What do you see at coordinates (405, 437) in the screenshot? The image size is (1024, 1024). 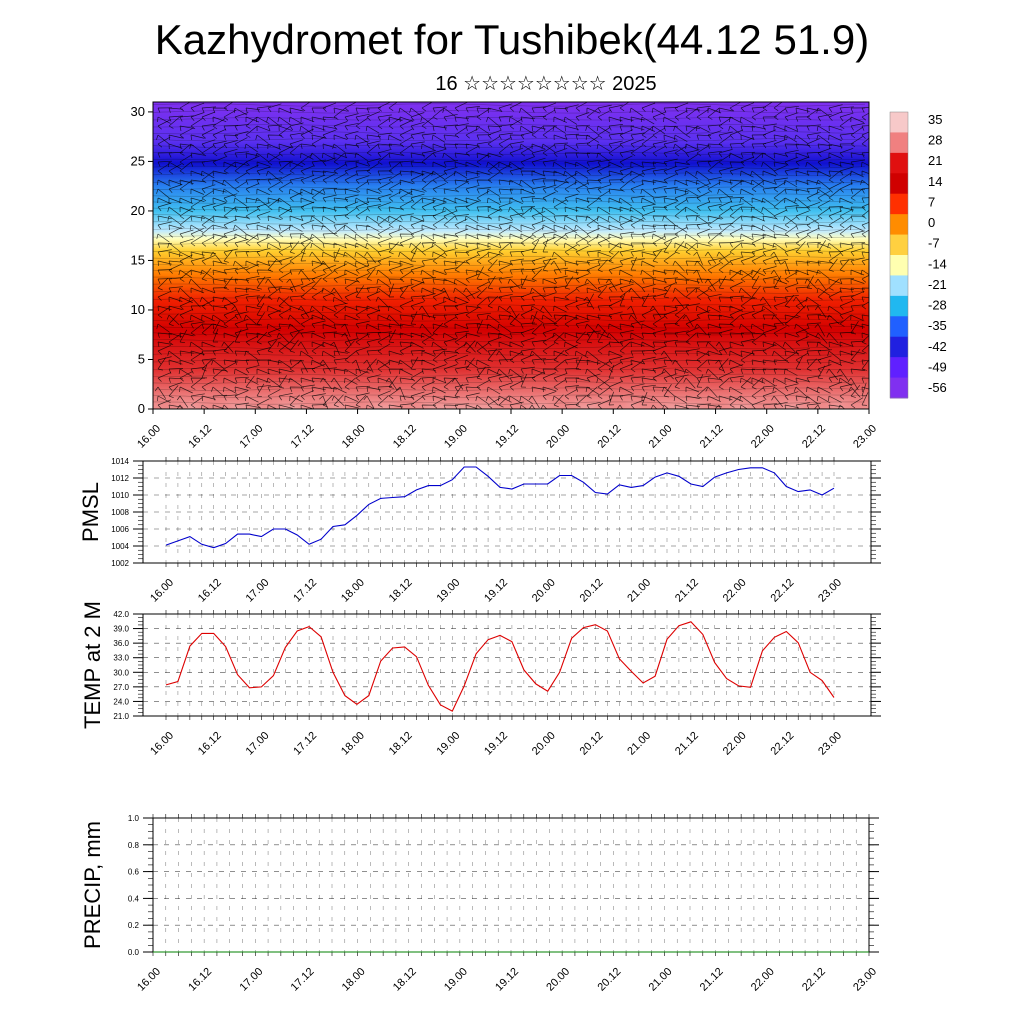 I see `x-tick-label: 18.12` at bounding box center [405, 437].